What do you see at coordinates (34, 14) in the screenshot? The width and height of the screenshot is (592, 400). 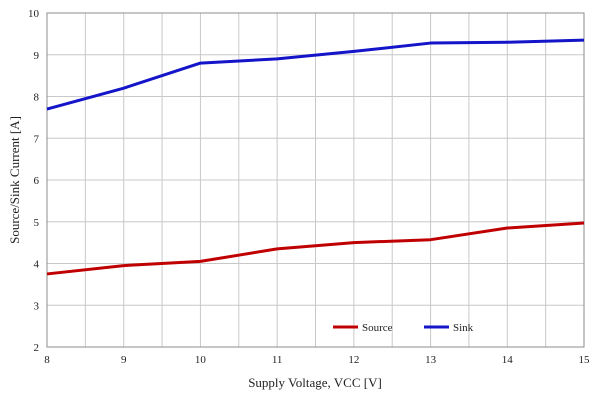 I see `y-tick-label: 10` at bounding box center [34, 14].